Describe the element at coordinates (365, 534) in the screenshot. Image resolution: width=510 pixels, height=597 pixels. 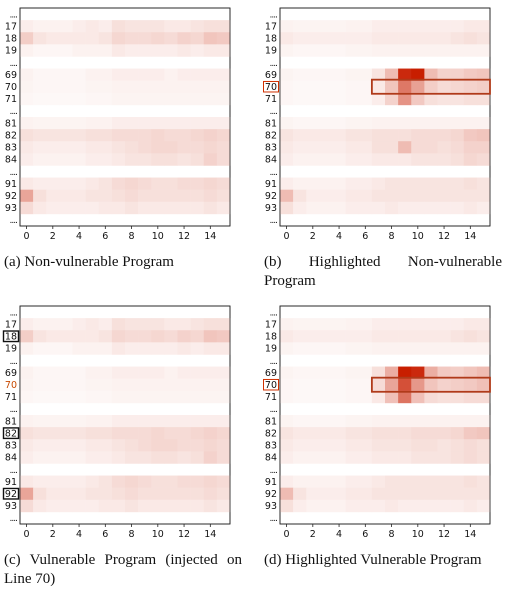
I see `x-tick-label: 6` at that location.